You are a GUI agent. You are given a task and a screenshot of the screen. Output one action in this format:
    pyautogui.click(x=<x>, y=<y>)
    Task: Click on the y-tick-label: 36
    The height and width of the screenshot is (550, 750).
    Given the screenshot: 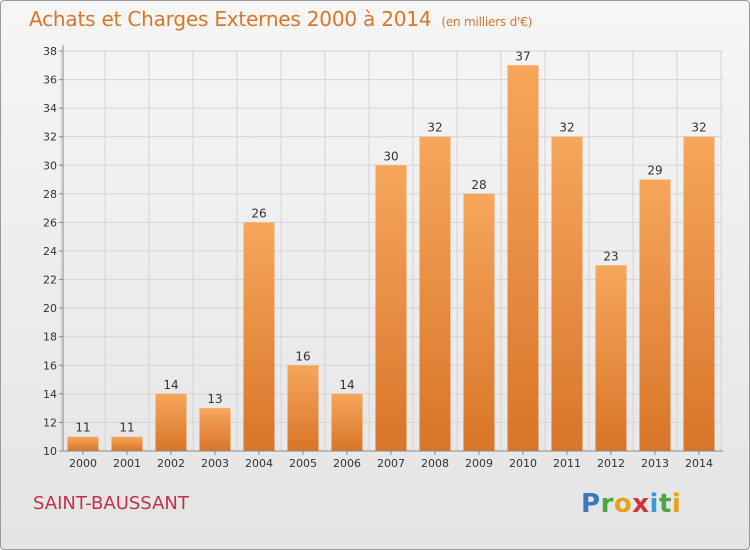 What is the action you would take?
    pyautogui.click(x=50, y=80)
    